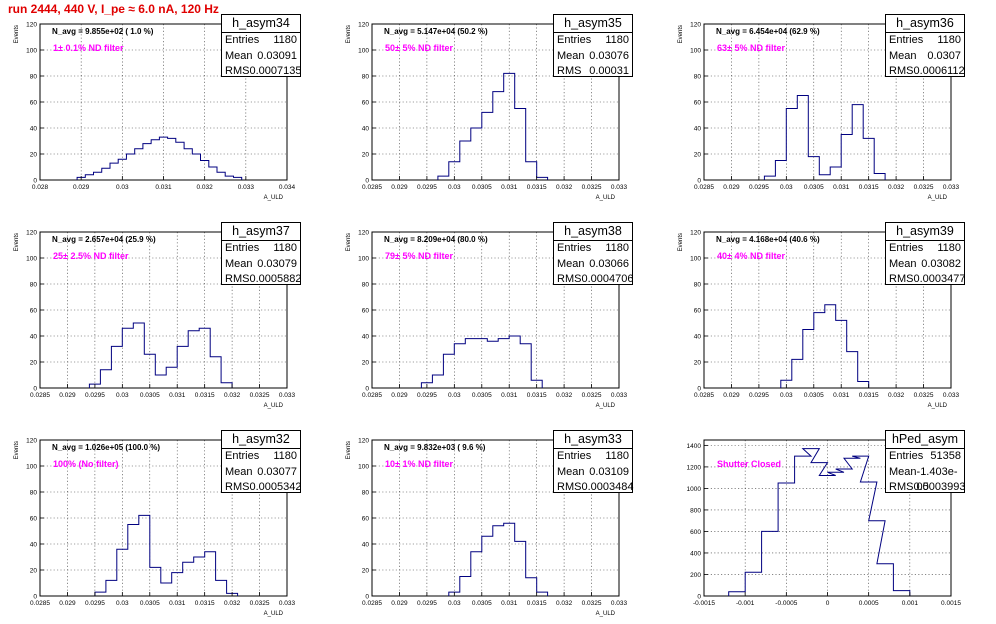 The height and width of the screenshot is (624, 996). What do you see at coordinates (40, 187) in the screenshot?
I see `x-tick-label: 0.028` at bounding box center [40, 187].